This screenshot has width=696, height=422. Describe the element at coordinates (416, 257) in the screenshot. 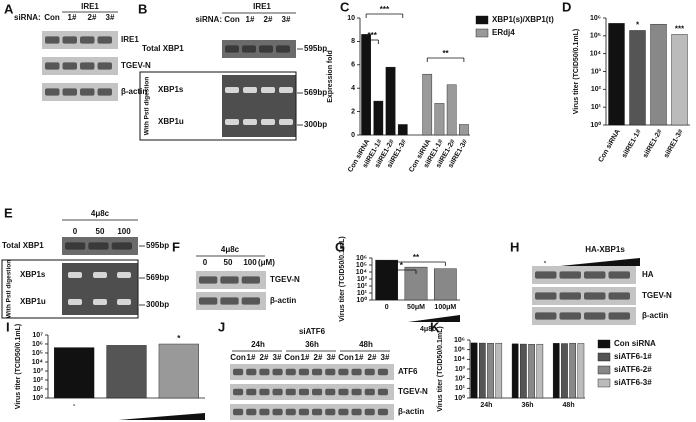

I see `label: **` at that location.